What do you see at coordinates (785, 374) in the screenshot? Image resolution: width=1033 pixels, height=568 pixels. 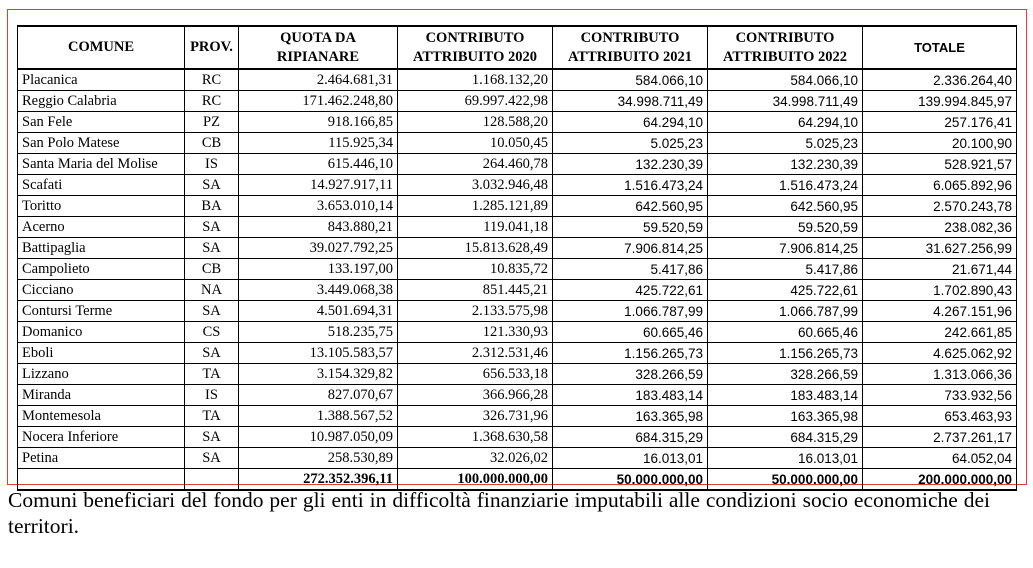 I see `cell-c2022: 328.266,59` at bounding box center [785, 374].